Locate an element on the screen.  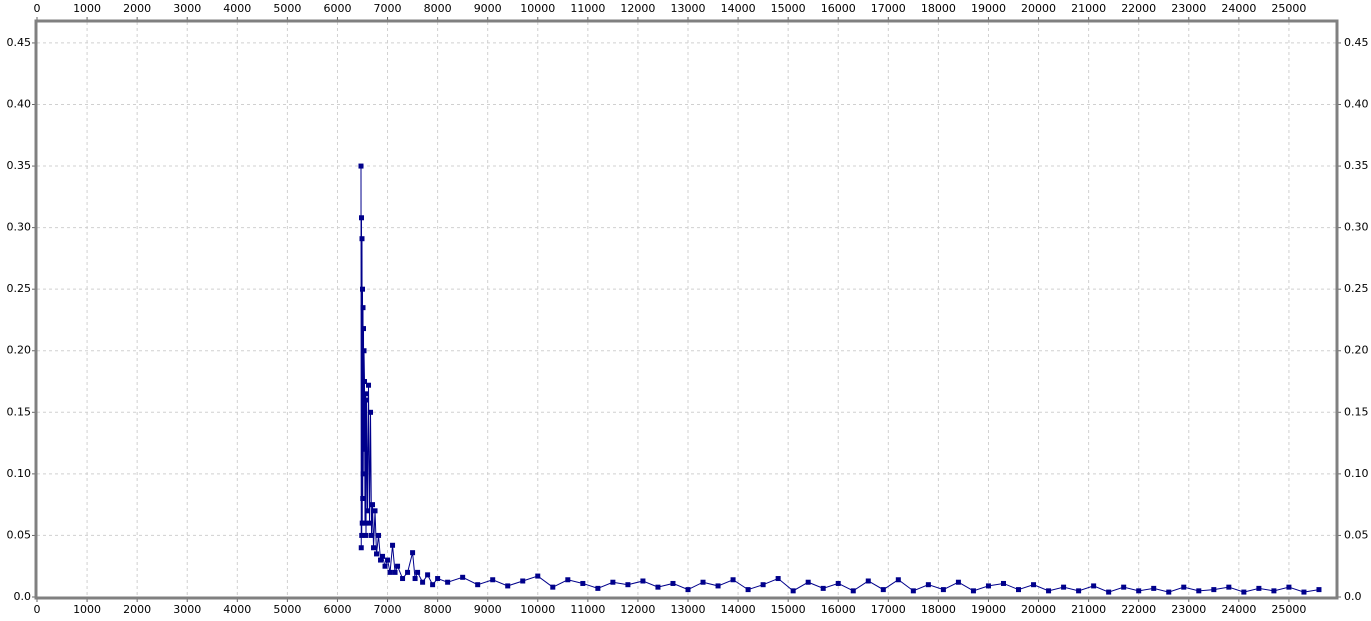
x-tick-label: 4000 is located at coordinates (237, 609).